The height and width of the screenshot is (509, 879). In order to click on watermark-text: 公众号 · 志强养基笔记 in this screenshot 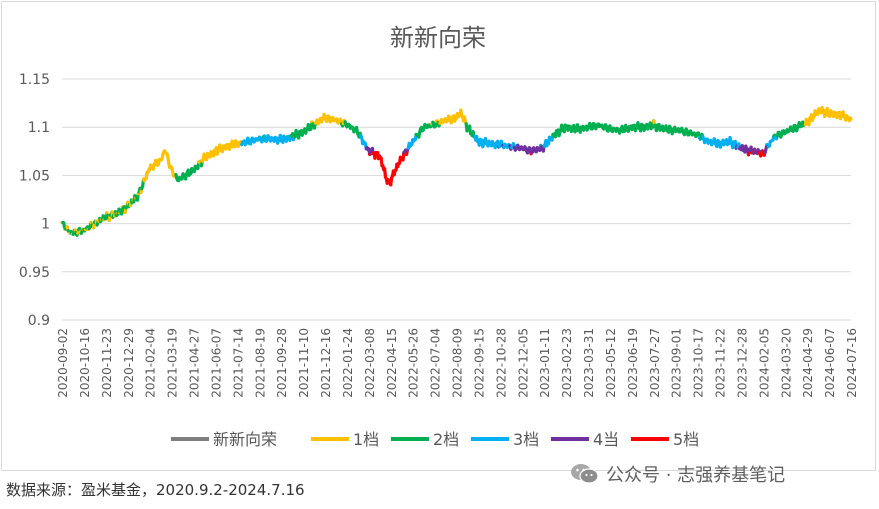, I will do `click(696, 475)`.